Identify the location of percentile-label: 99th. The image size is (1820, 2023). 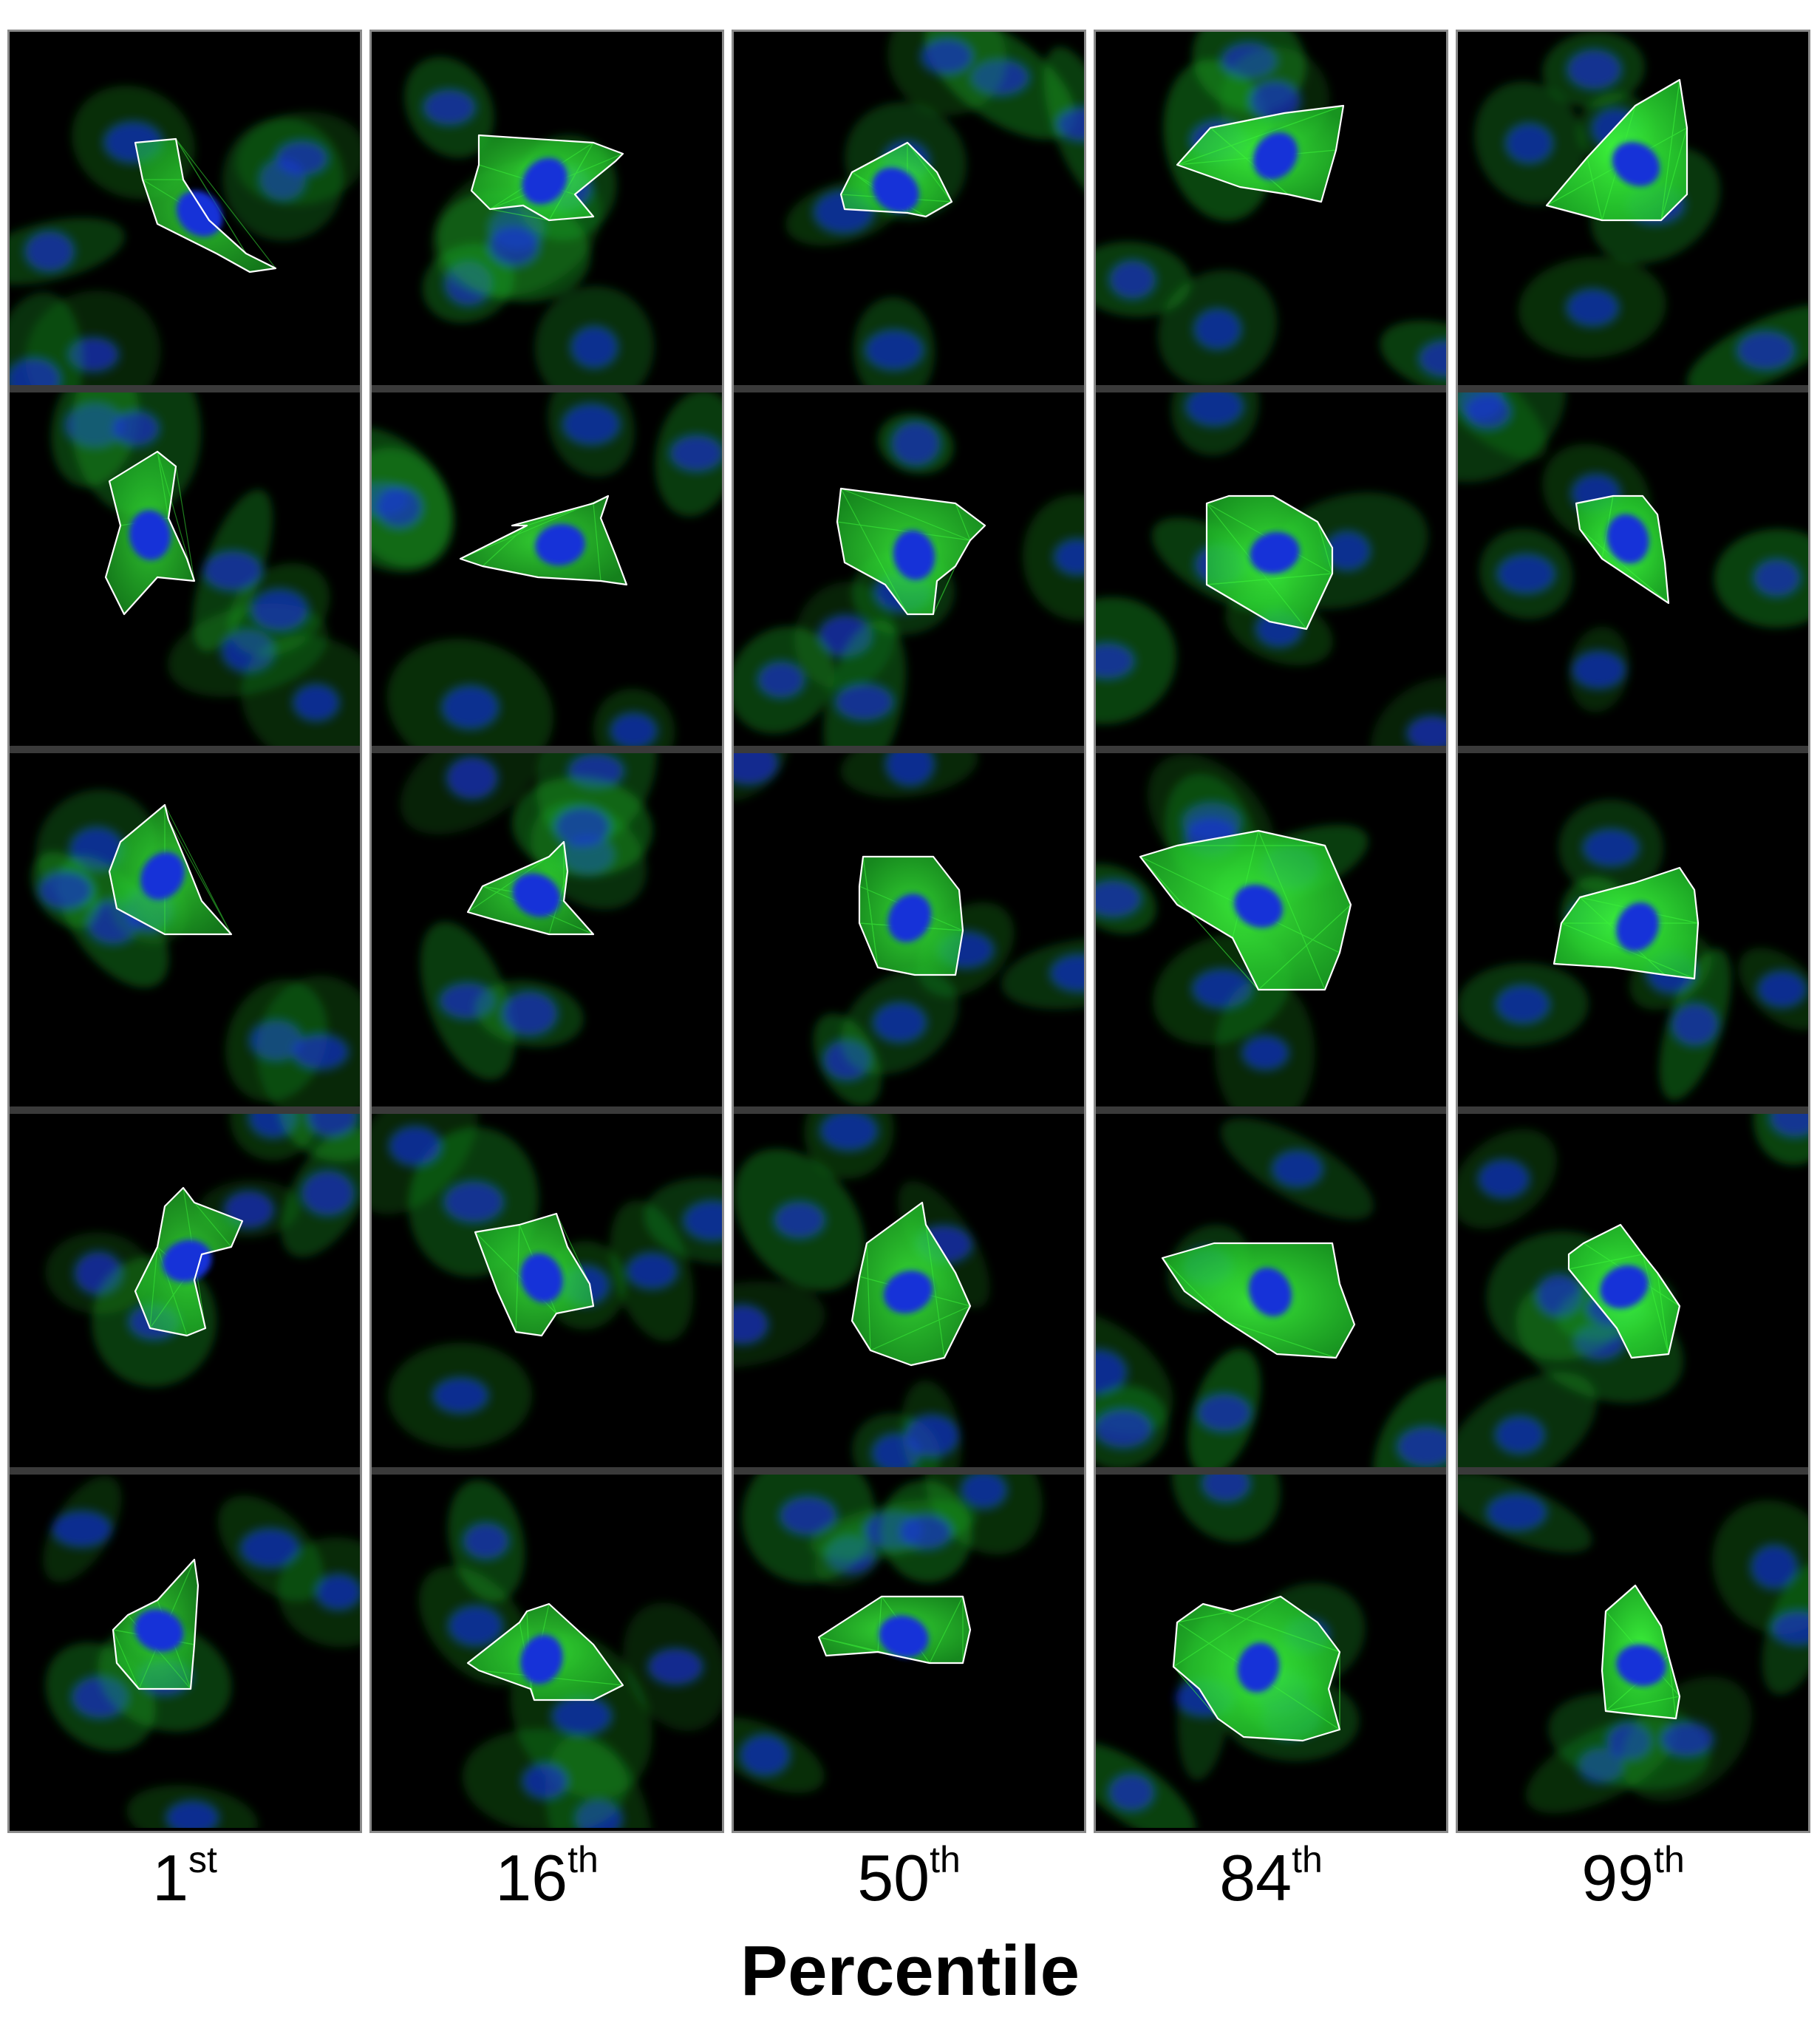
(1633, 1878).